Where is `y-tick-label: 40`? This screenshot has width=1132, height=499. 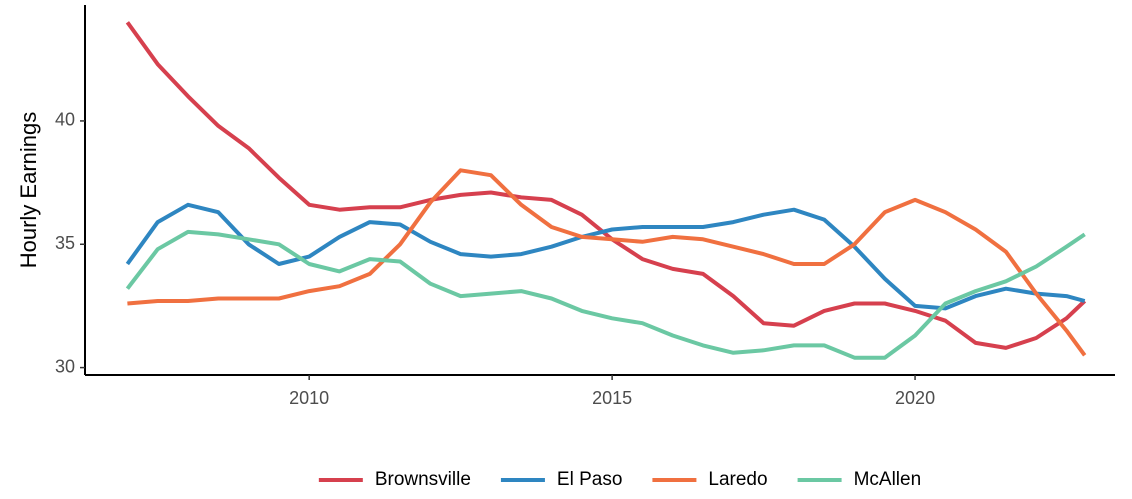 y-tick-label: 40 is located at coordinates (65, 120).